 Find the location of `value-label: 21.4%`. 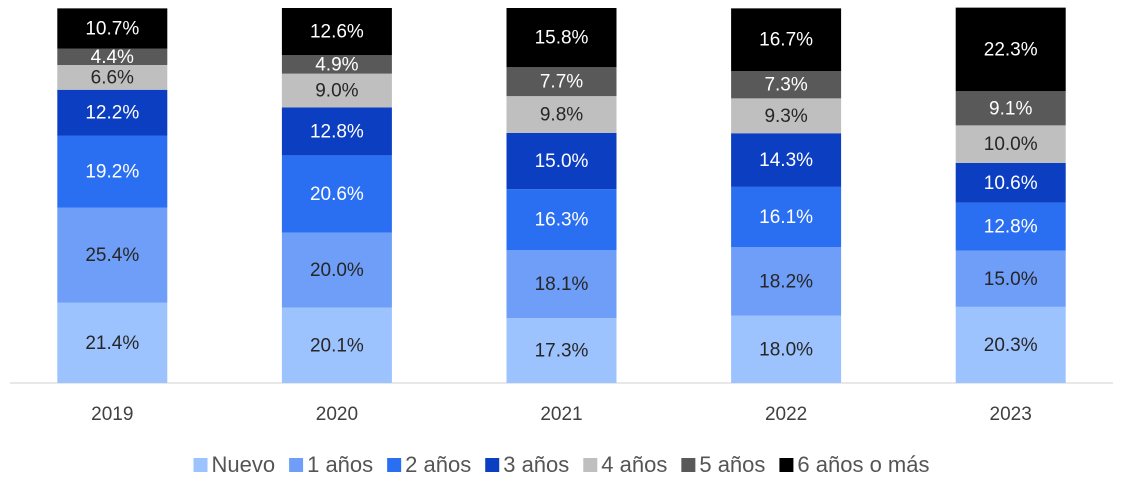

value-label: 21.4% is located at coordinates (112, 343).